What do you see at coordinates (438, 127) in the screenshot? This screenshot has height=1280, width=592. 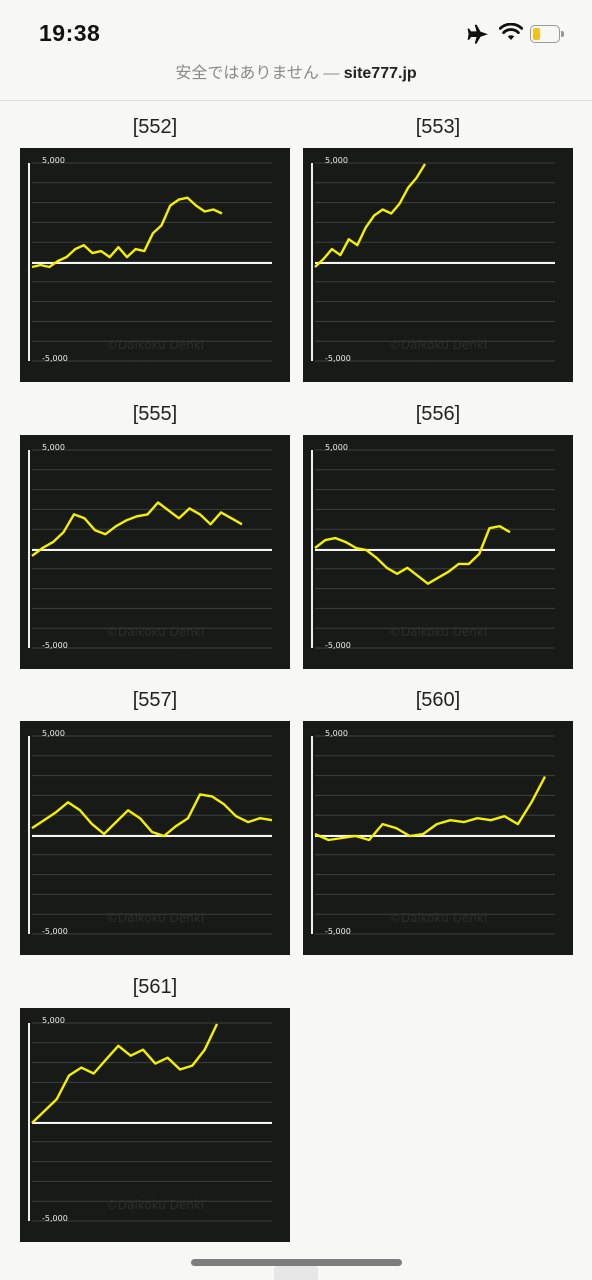 I see `machine-number-label: [553]` at bounding box center [438, 127].